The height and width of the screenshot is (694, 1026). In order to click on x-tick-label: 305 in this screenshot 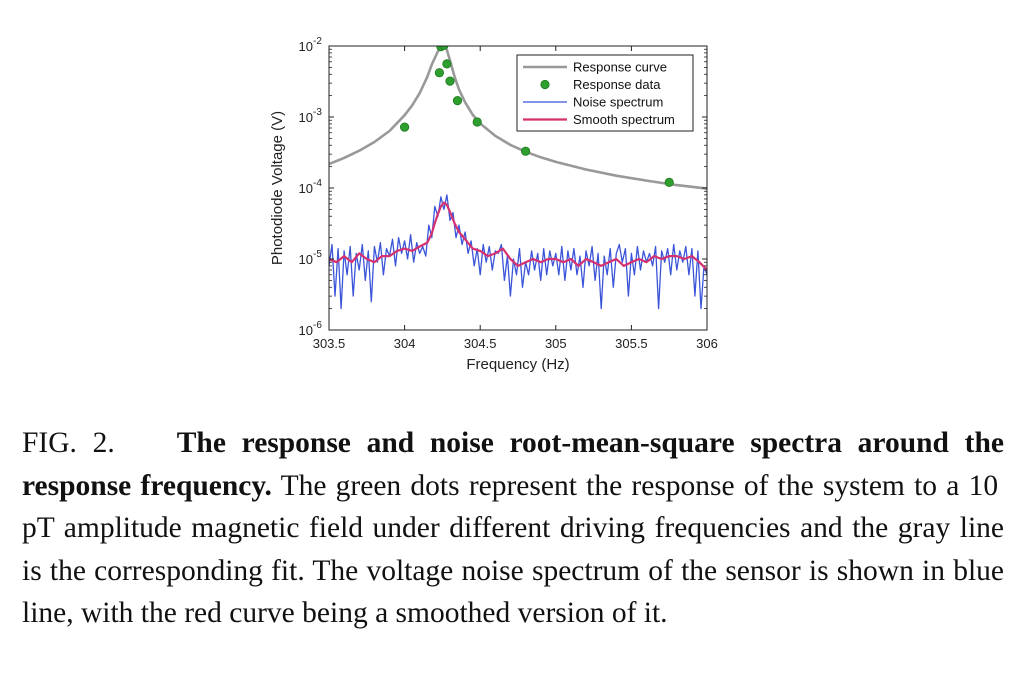, I will do `click(556, 343)`.